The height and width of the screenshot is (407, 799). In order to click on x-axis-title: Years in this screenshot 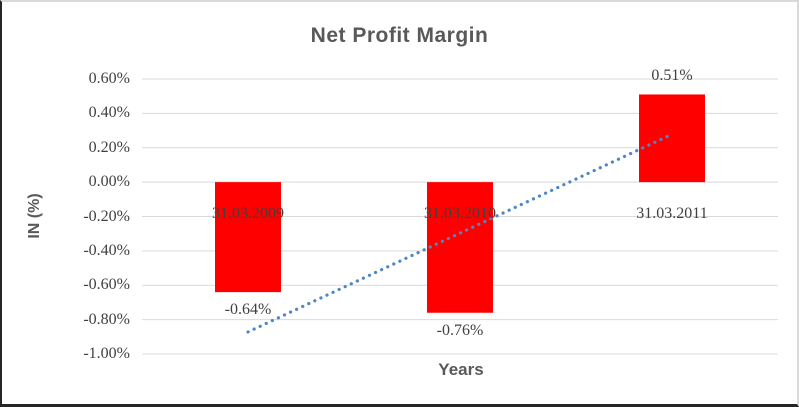, I will do `click(461, 369)`.